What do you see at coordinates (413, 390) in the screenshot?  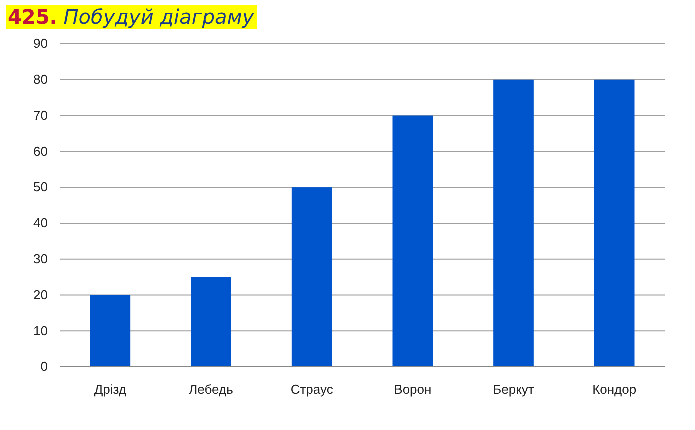 I see `x-tick-label: Ворон` at bounding box center [413, 390].